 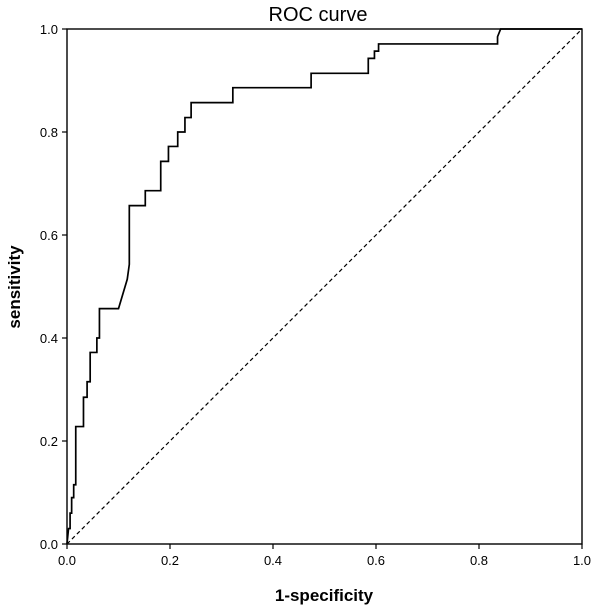 What do you see at coordinates (14, 287) in the screenshot?
I see `y-axis-label: sensitivity` at bounding box center [14, 287].